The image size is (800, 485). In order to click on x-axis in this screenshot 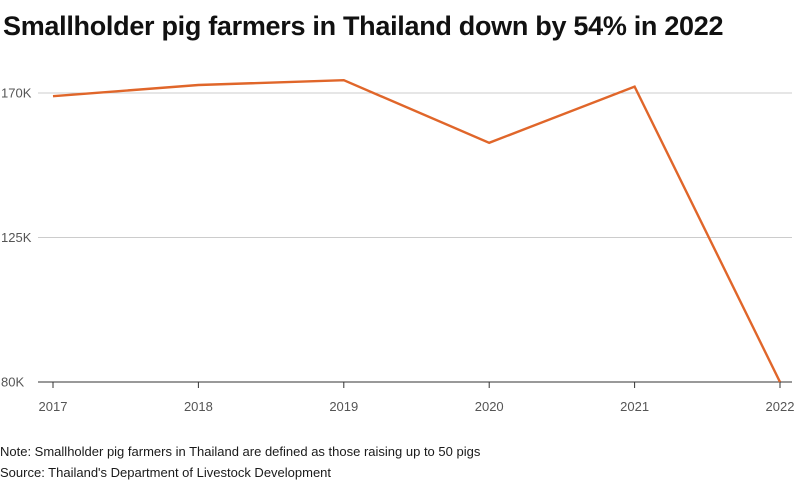, I will do `click(415, 384)`.